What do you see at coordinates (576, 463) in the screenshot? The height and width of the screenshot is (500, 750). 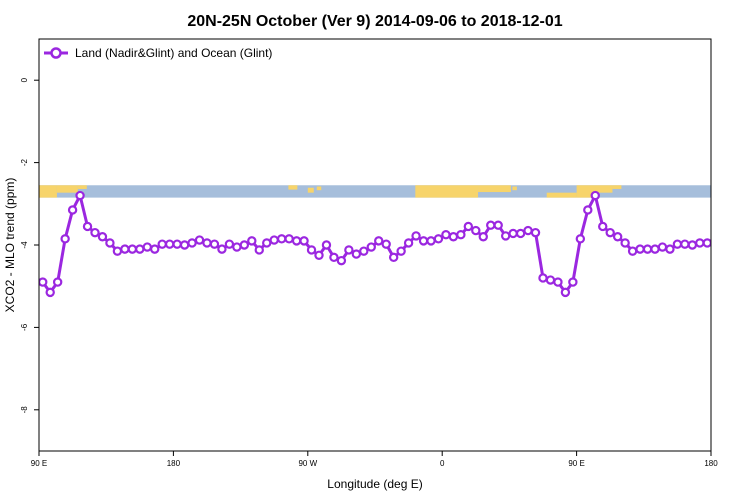 I see `x-tick-label: 90 E` at bounding box center [576, 463].